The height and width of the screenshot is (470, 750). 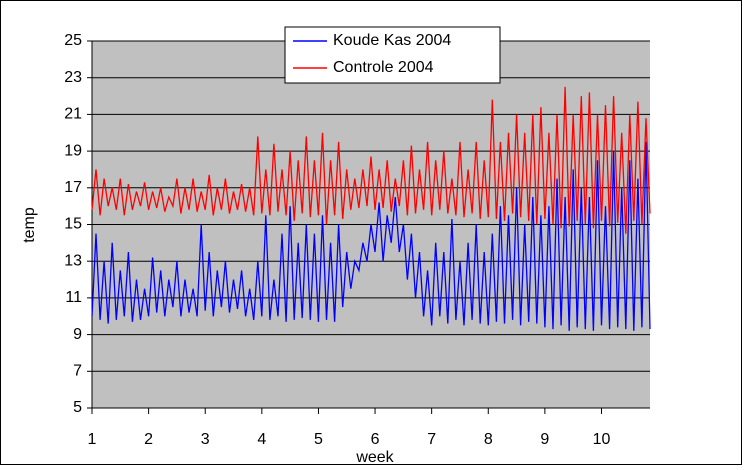 I want to click on x-axis-label: week, so click(x=374, y=457).